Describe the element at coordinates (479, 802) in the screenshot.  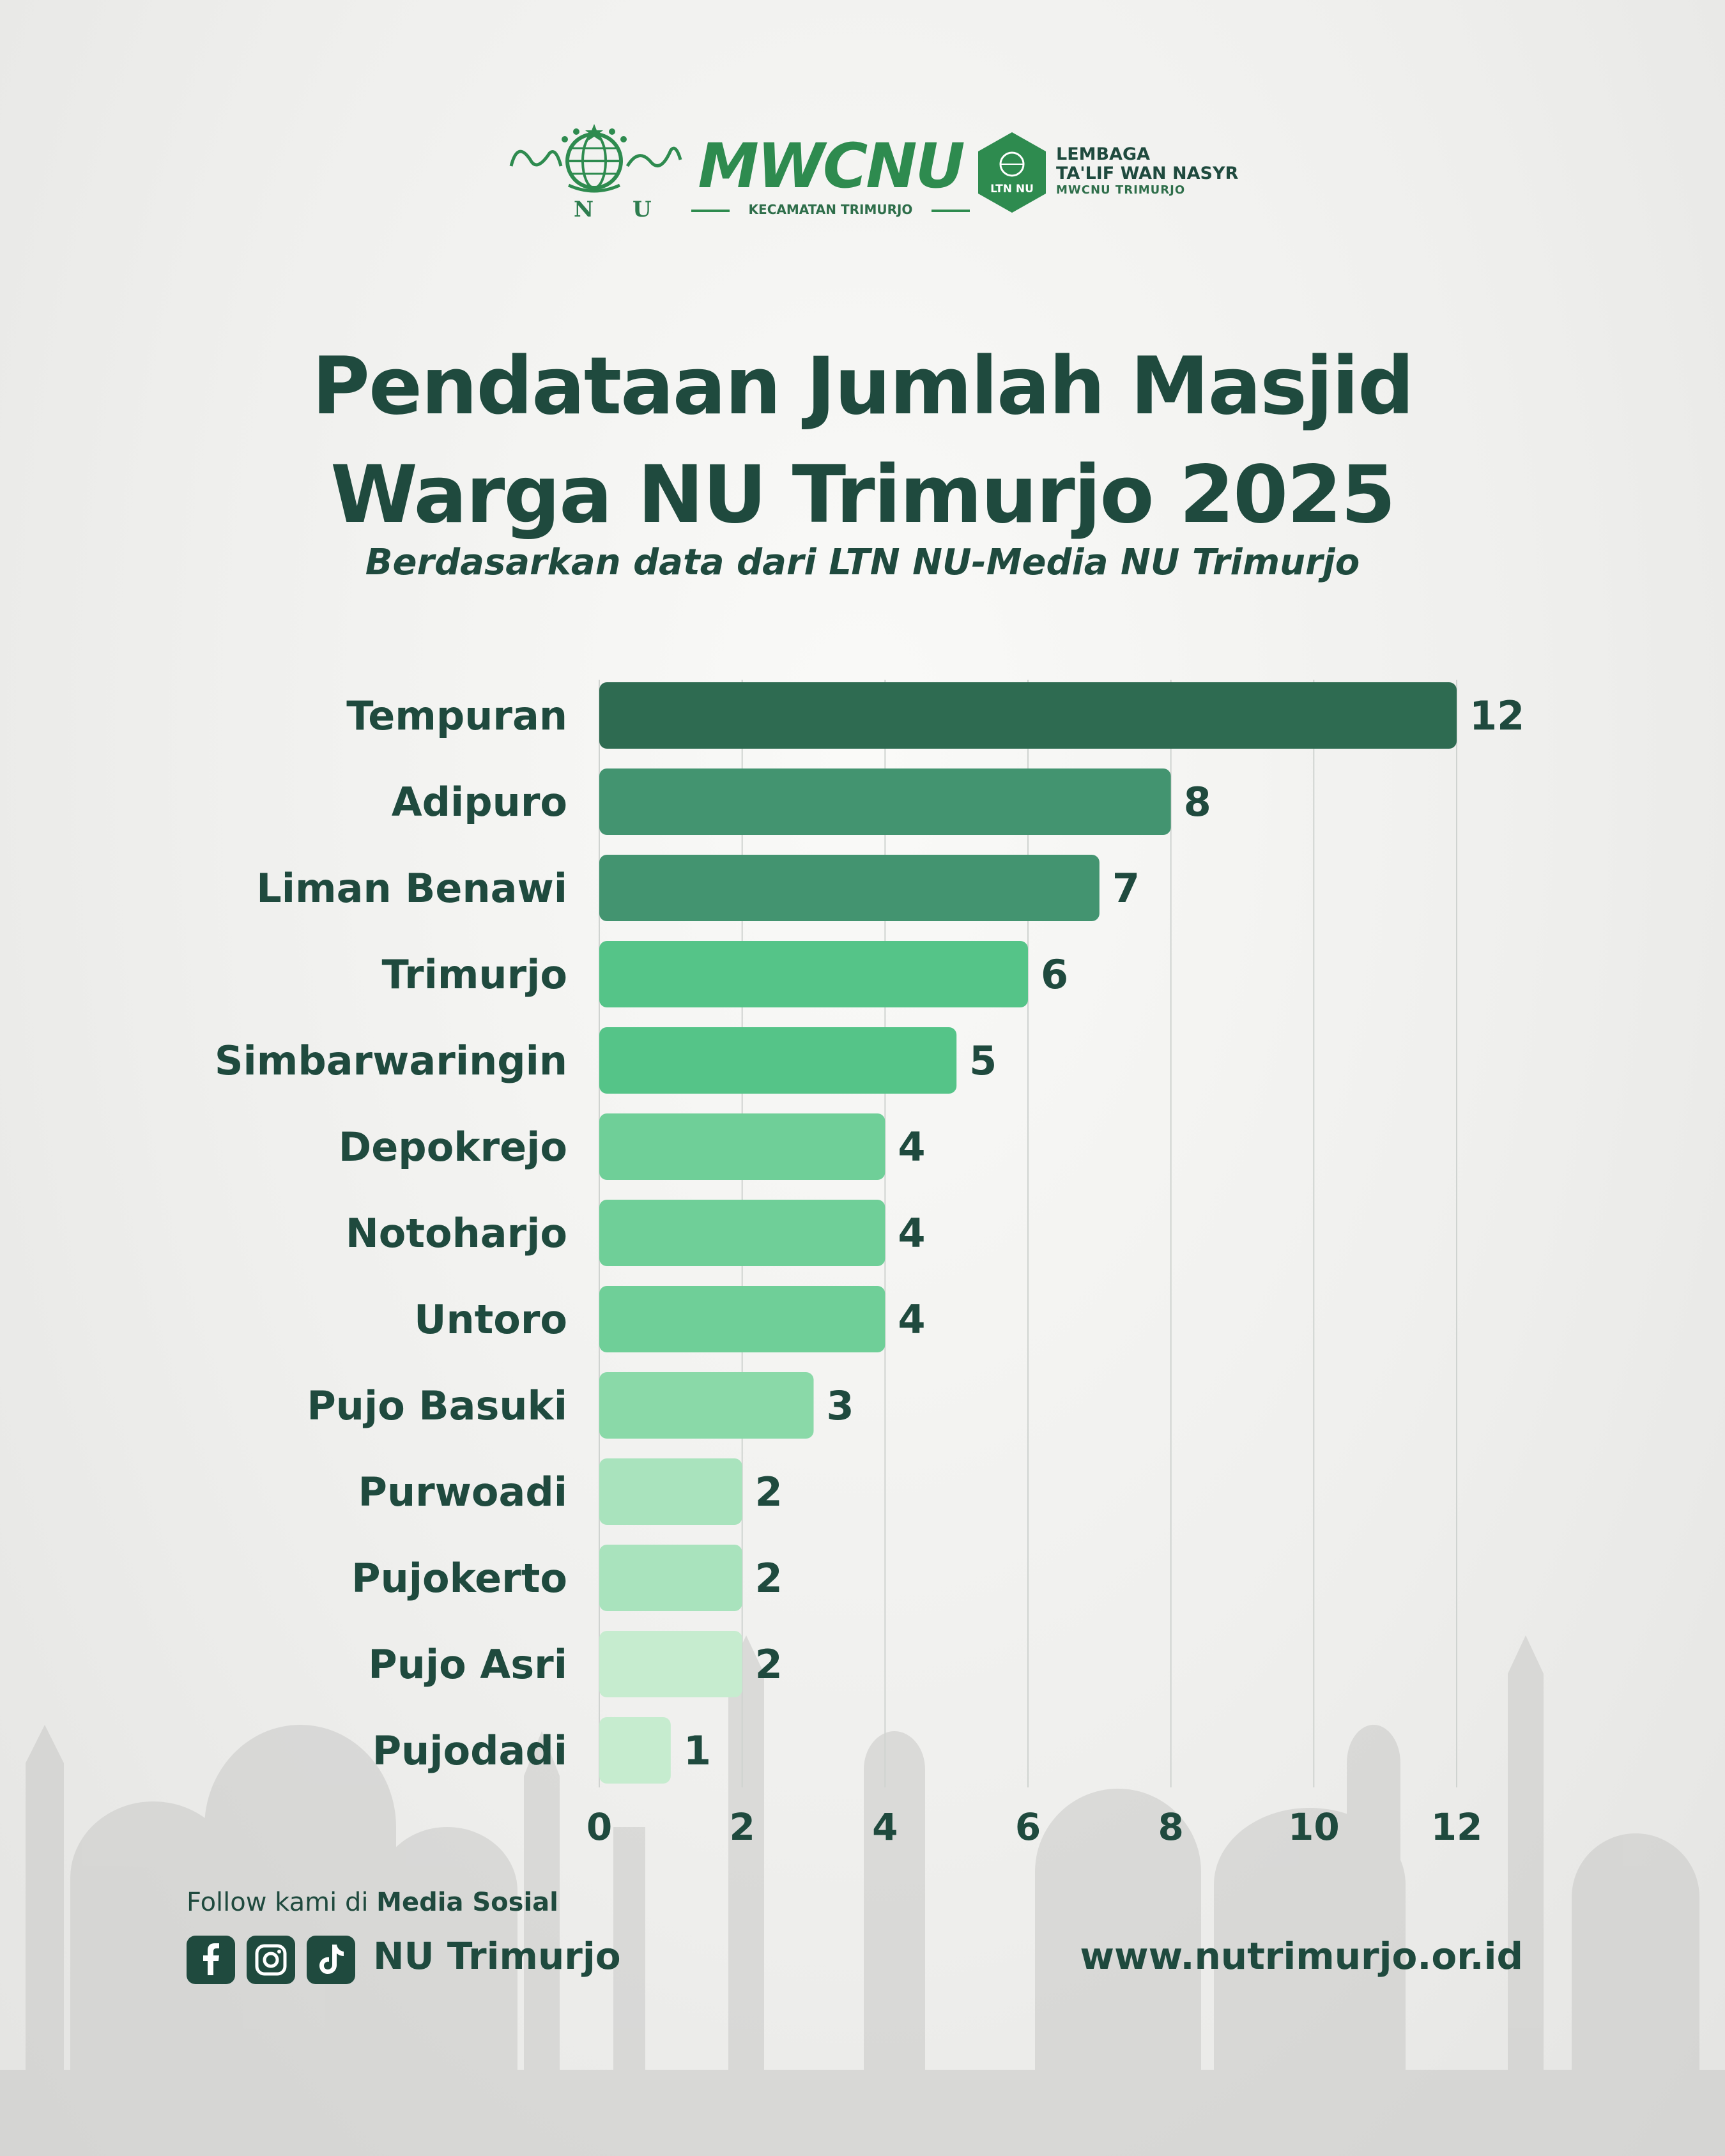
I see `category-label: Adipuro` at that location.